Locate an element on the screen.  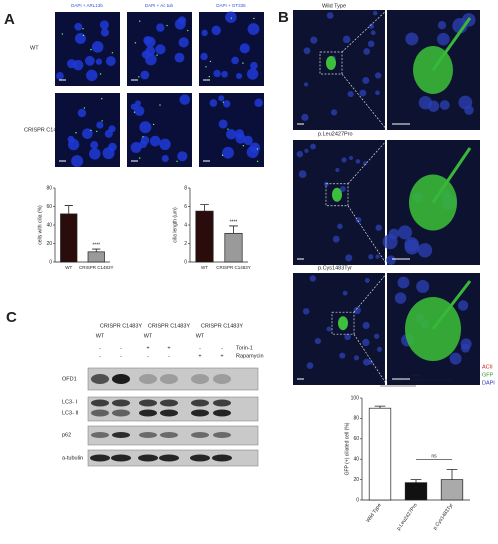
blot-label: a-tubulin is located at coordinates (72, 458).